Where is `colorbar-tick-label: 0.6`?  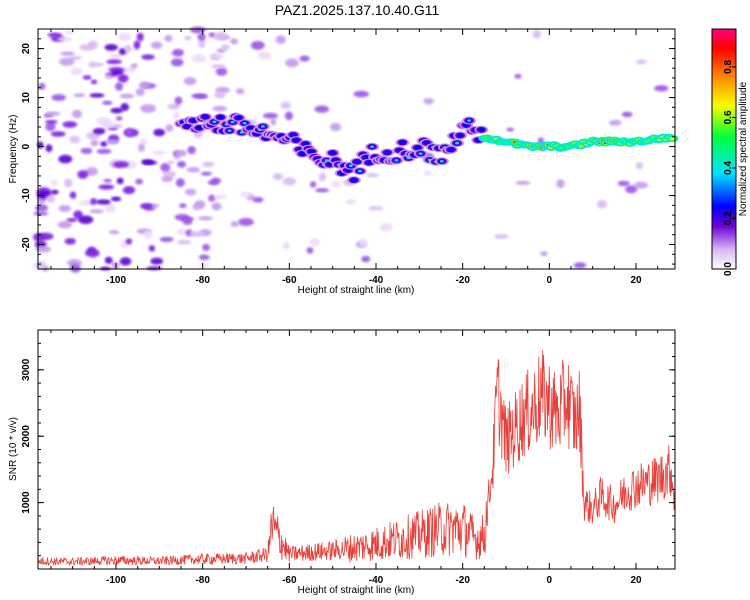
colorbar-tick-label: 0.6 is located at coordinates (728, 117).